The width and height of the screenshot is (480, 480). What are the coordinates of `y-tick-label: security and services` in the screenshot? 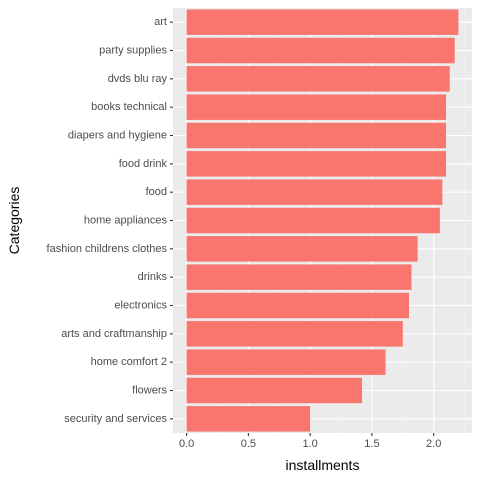 It's located at (115, 419).